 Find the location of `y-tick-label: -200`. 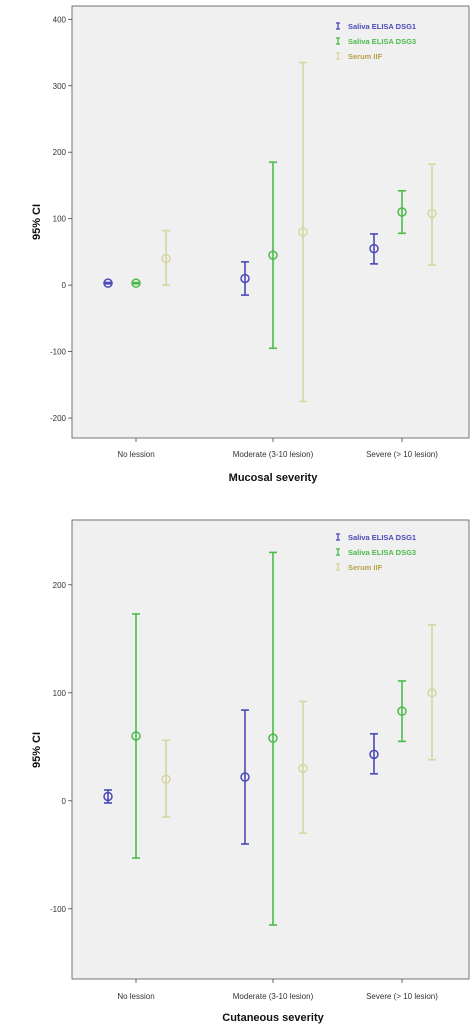

y-tick-label: -200 is located at coordinates (58, 418).